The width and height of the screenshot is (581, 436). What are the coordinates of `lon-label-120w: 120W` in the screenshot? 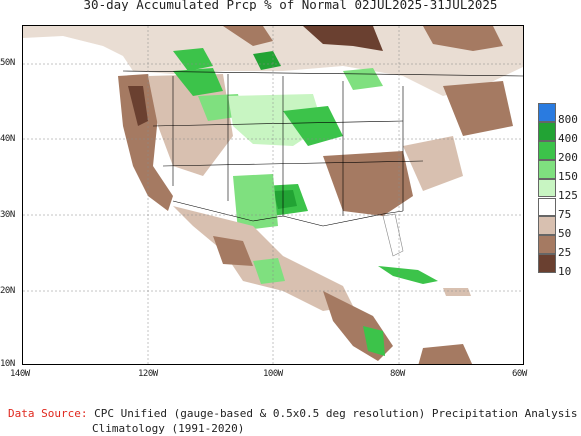 It's located at (148, 374).